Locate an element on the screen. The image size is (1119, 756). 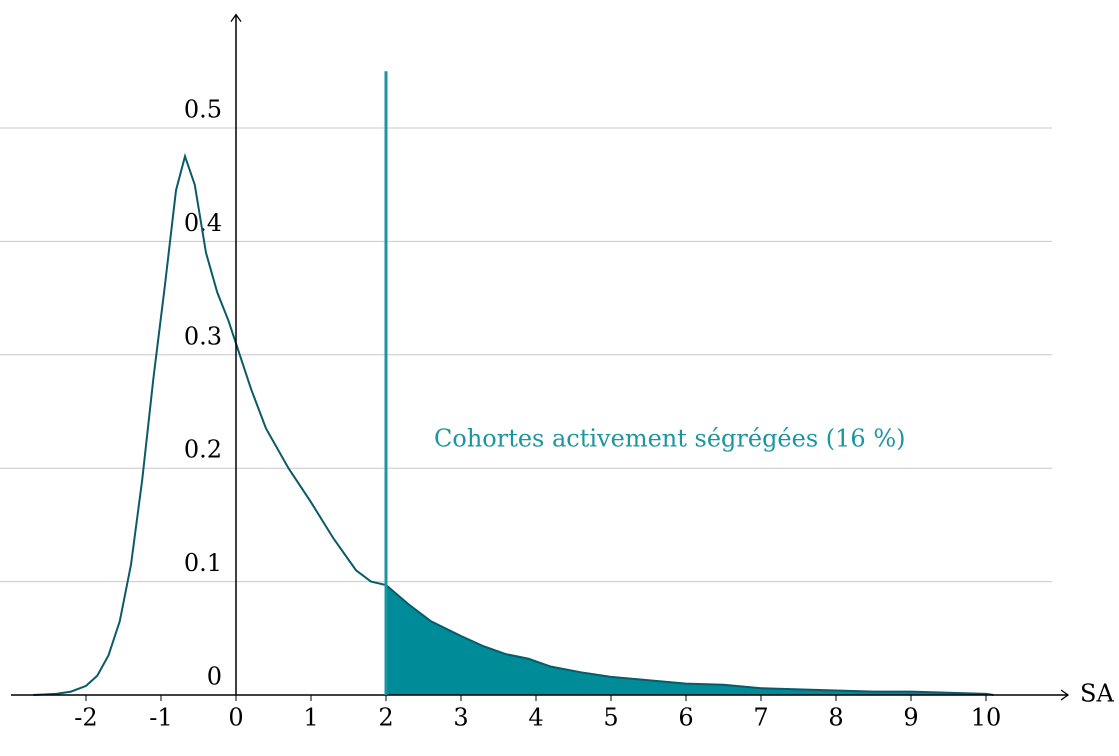
y-tick-label: 0.2 is located at coordinates (203, 450).